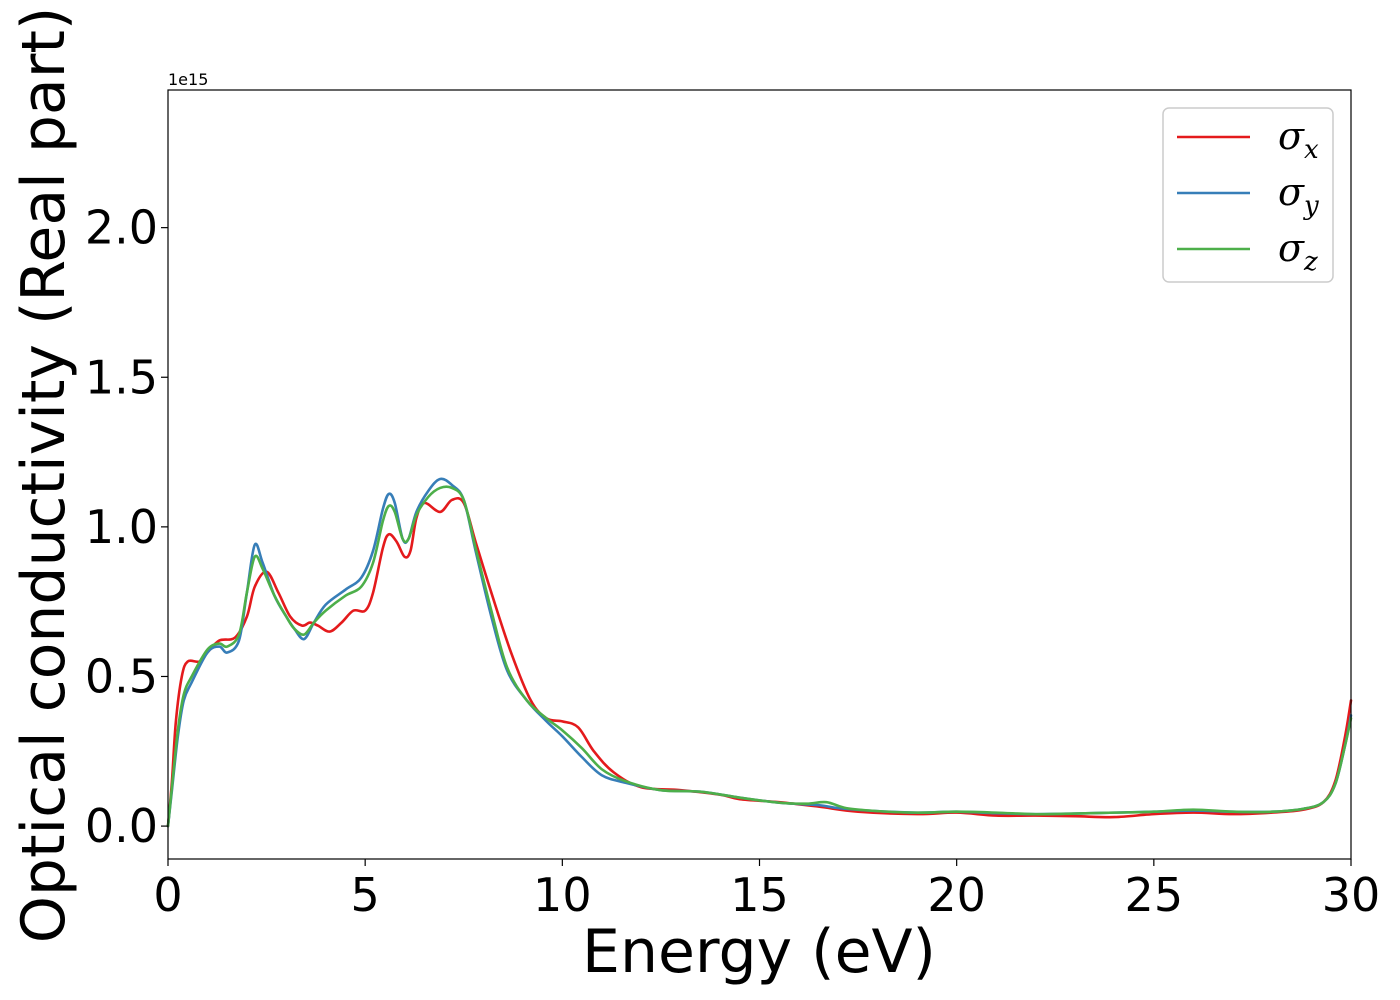 The image size is (1400, 1000). I want to click on y-tick-label: 1.0, so click(121, 527).